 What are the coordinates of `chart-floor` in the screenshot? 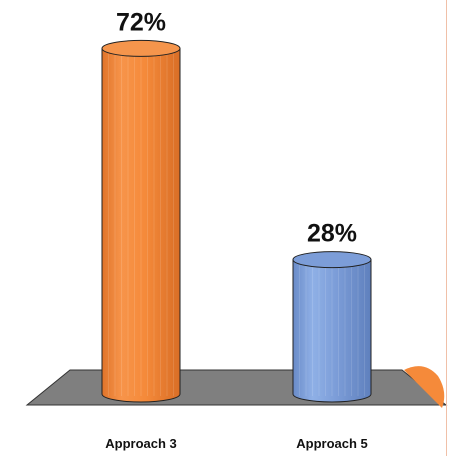 It's located at (236, 387).